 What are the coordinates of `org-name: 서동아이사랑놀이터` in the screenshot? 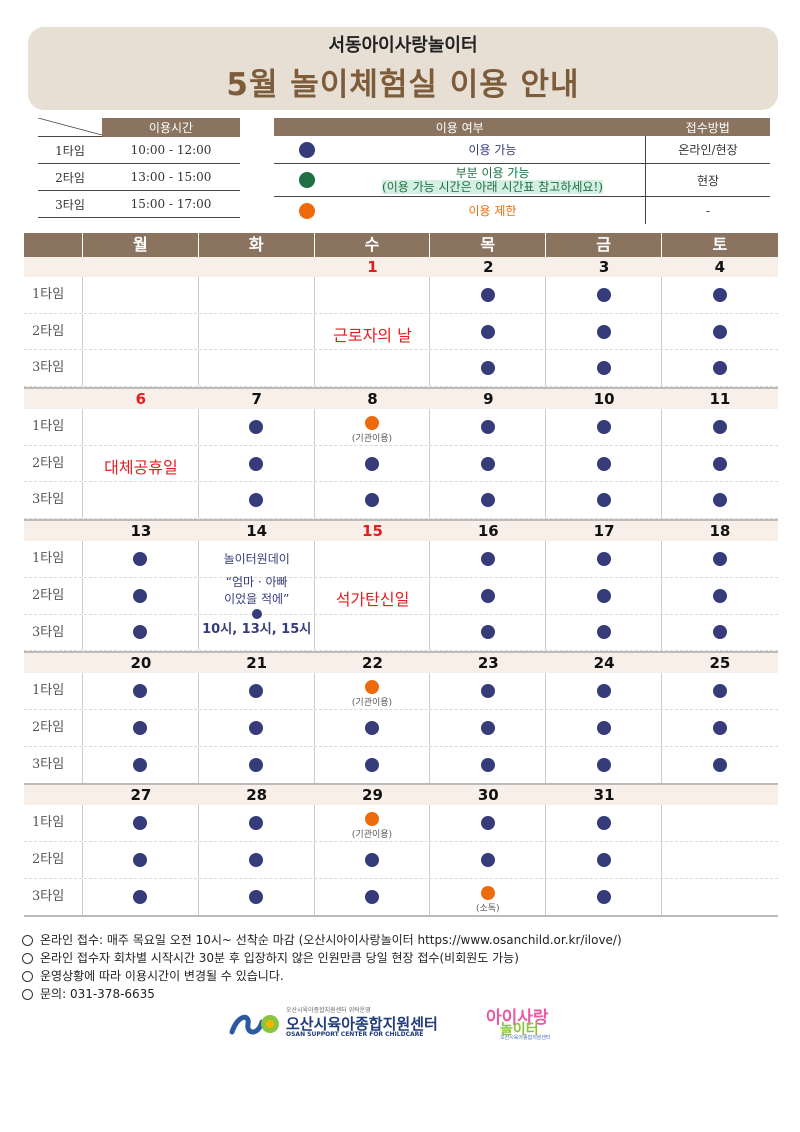 It's located at (403, 45).